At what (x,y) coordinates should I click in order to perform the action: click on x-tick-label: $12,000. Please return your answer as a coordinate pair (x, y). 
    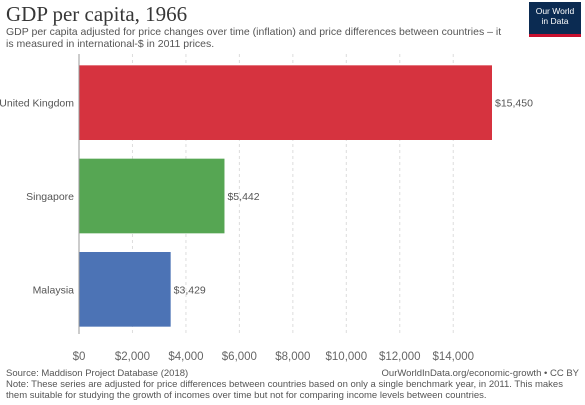
    Looking at the image, I should click on (400, 357).